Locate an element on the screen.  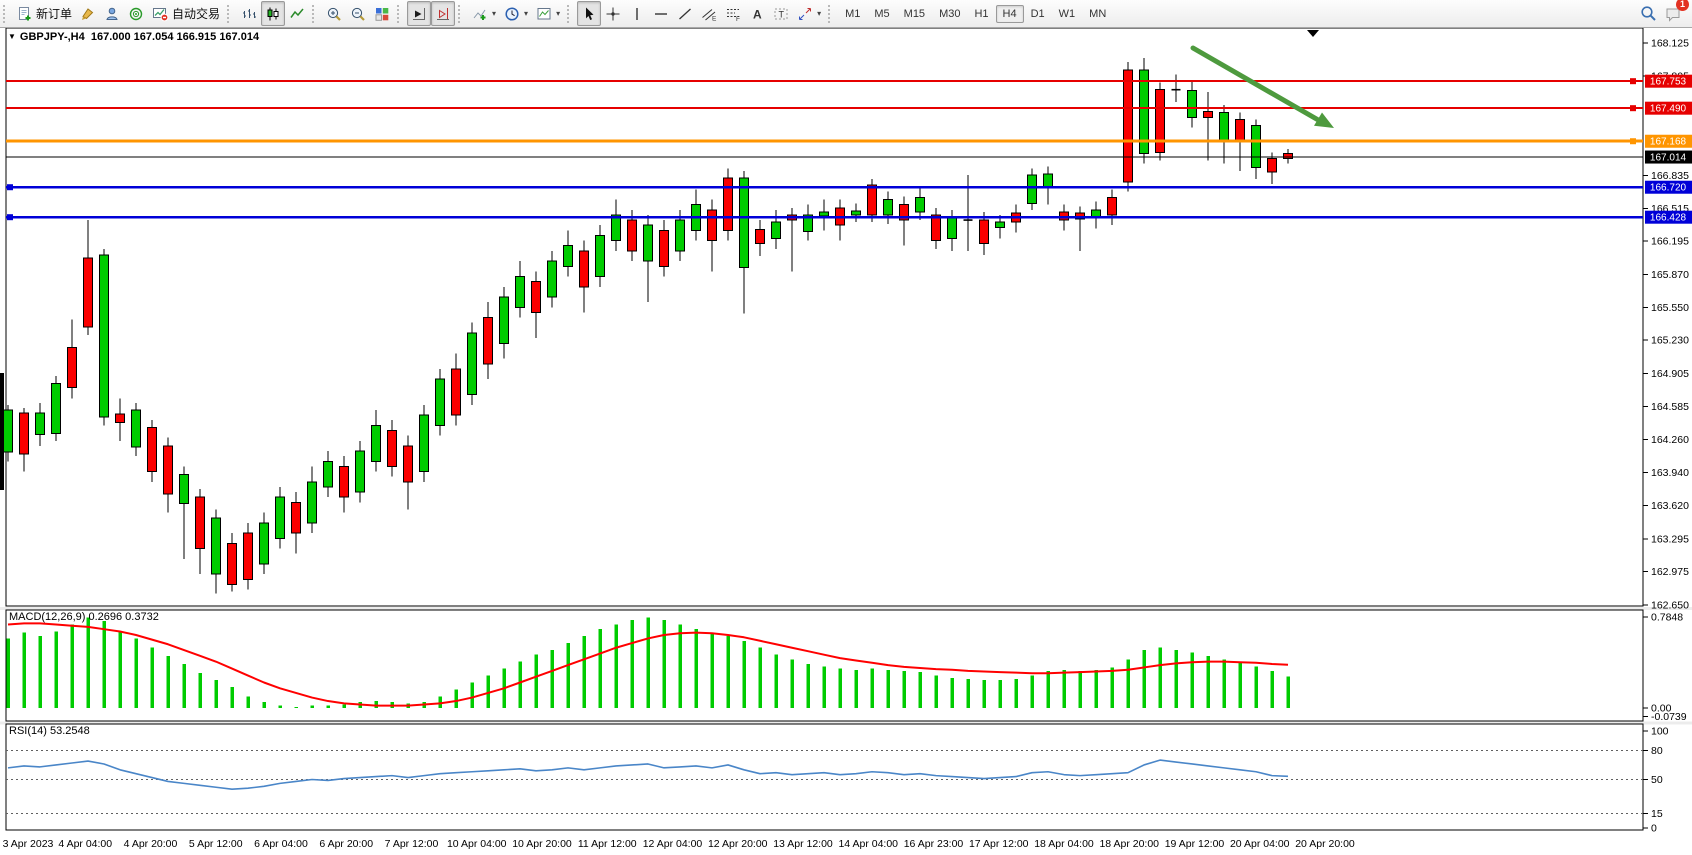
text-label-tool-button: T is located at coordinates (781, 13).